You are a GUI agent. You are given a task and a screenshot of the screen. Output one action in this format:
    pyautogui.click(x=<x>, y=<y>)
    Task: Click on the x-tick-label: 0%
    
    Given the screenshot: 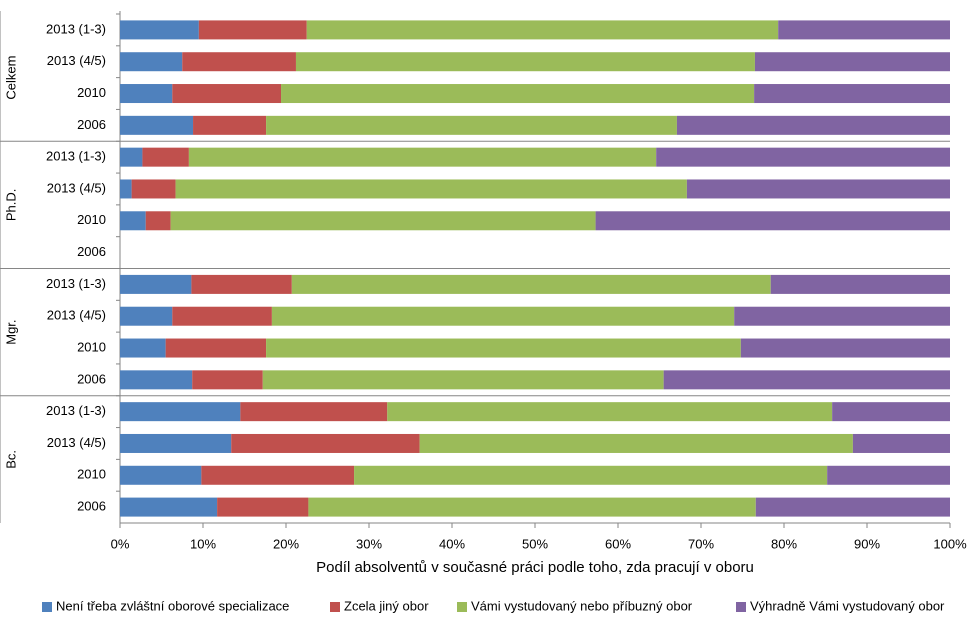 What is the action you would take?
    pyautogui.click(x=120, y=543)
    